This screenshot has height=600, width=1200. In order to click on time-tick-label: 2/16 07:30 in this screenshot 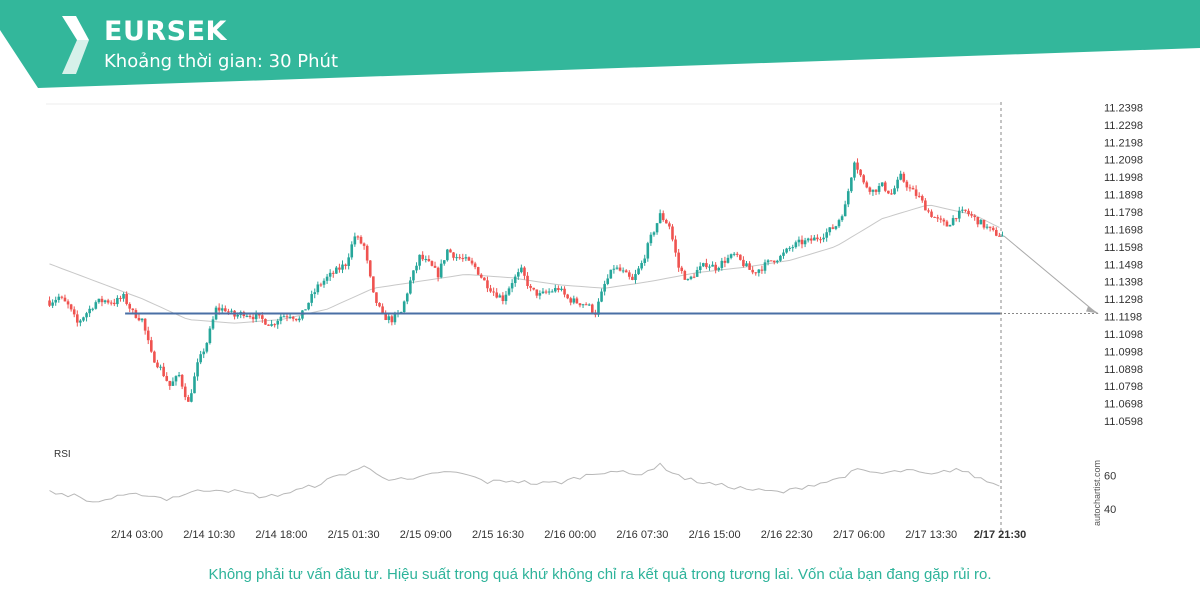, I will do `click(642, 535)`.